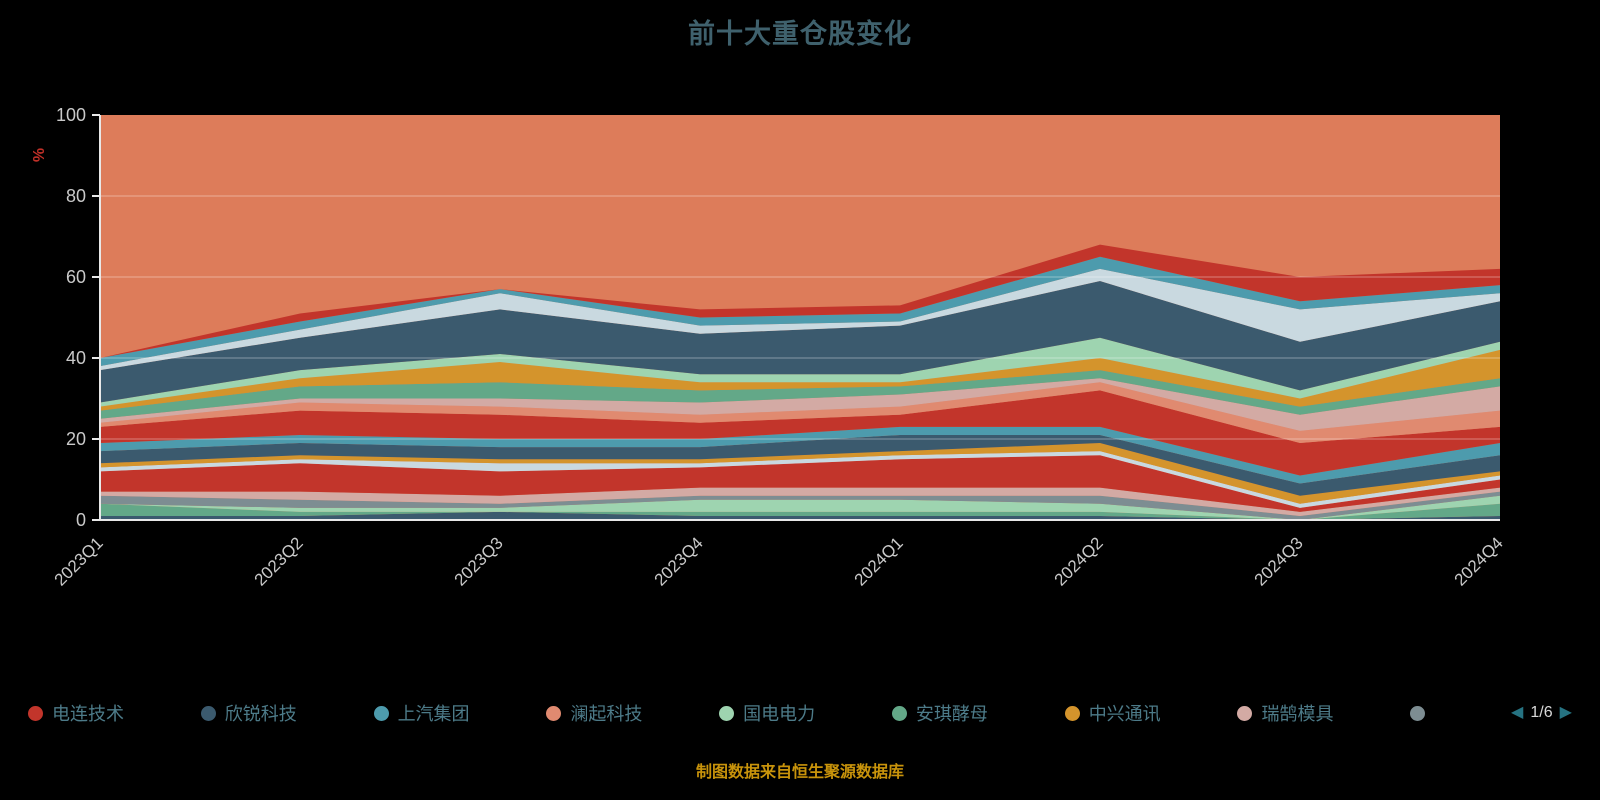 The height and width of the screenshot is (800, 1600). I want to click on legend-label: 国电电力, so click(779, 714).